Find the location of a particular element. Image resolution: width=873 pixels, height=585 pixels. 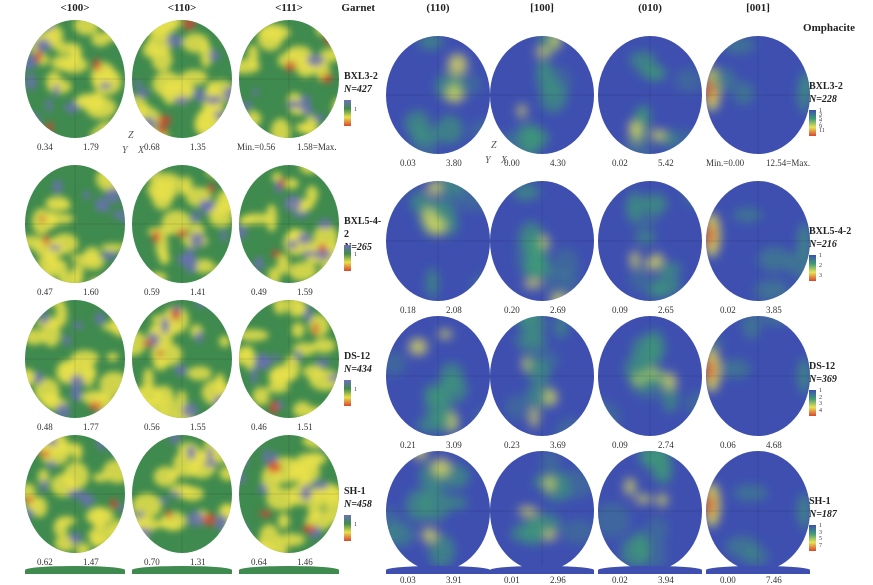

omphacite-max-value: 7.46 is located at coordinates (774, 580).